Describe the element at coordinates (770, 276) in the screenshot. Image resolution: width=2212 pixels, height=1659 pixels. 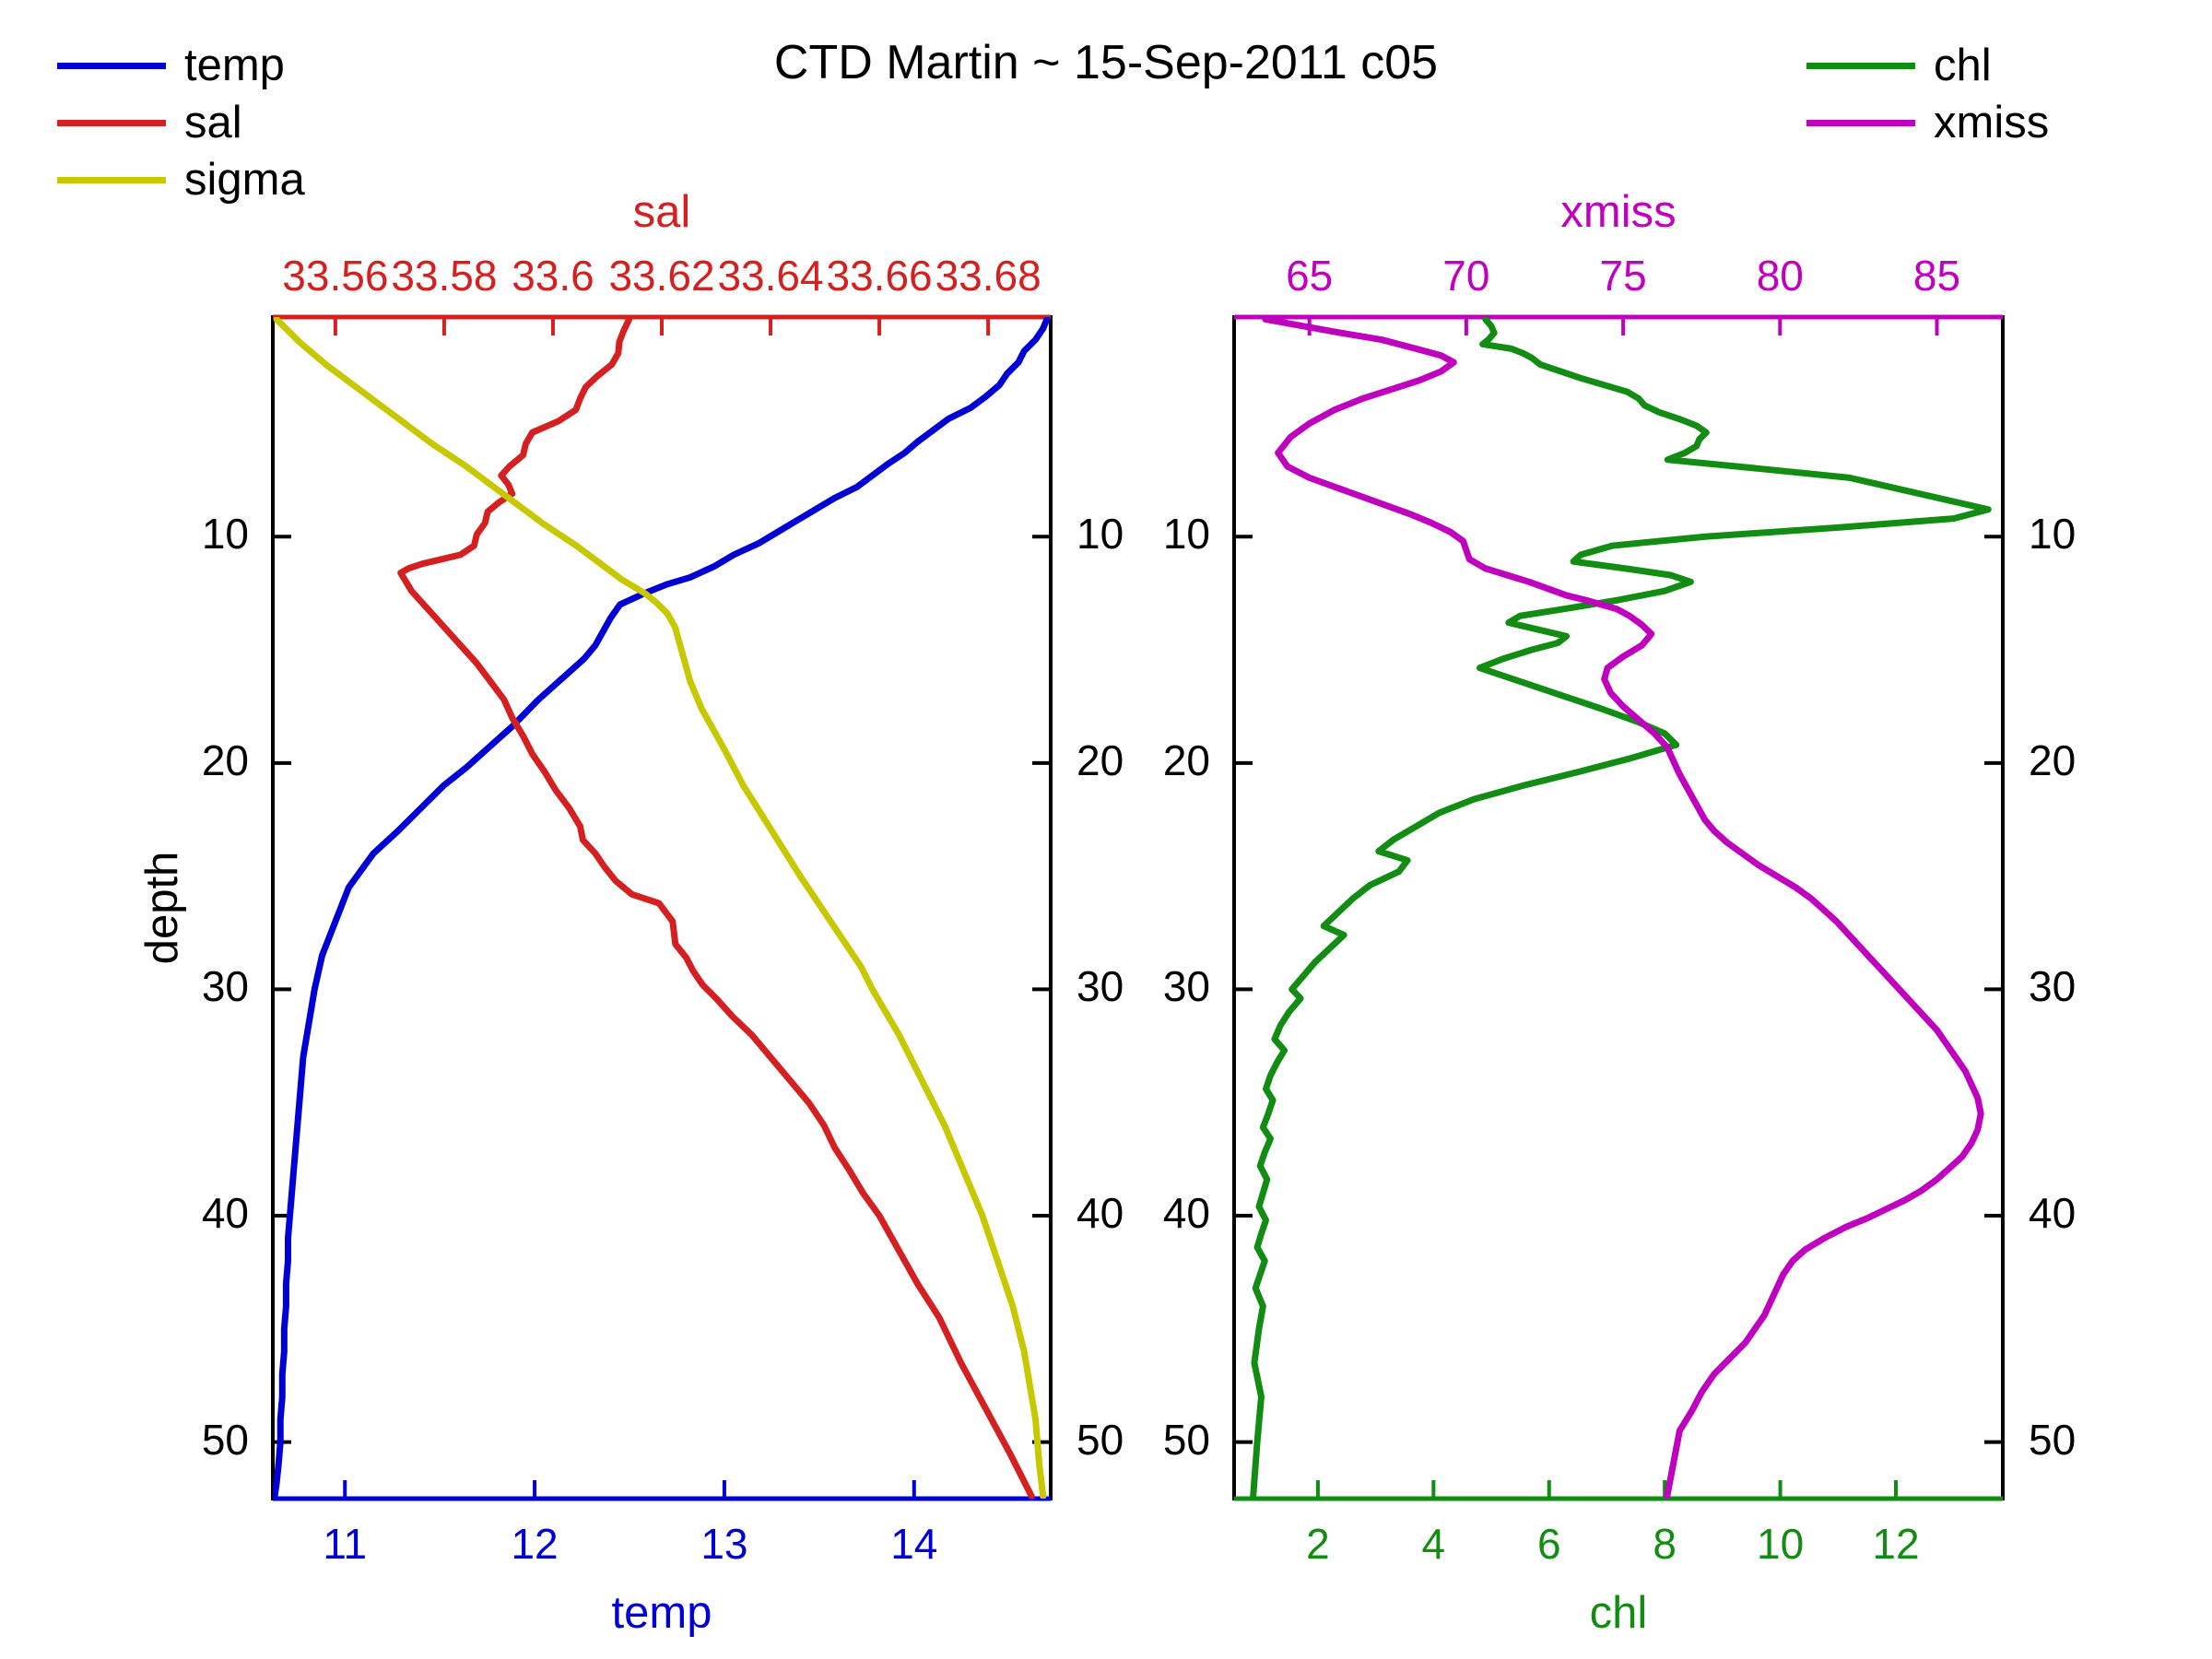
I see `tick-left-top-33.64: 33.64` at that location.